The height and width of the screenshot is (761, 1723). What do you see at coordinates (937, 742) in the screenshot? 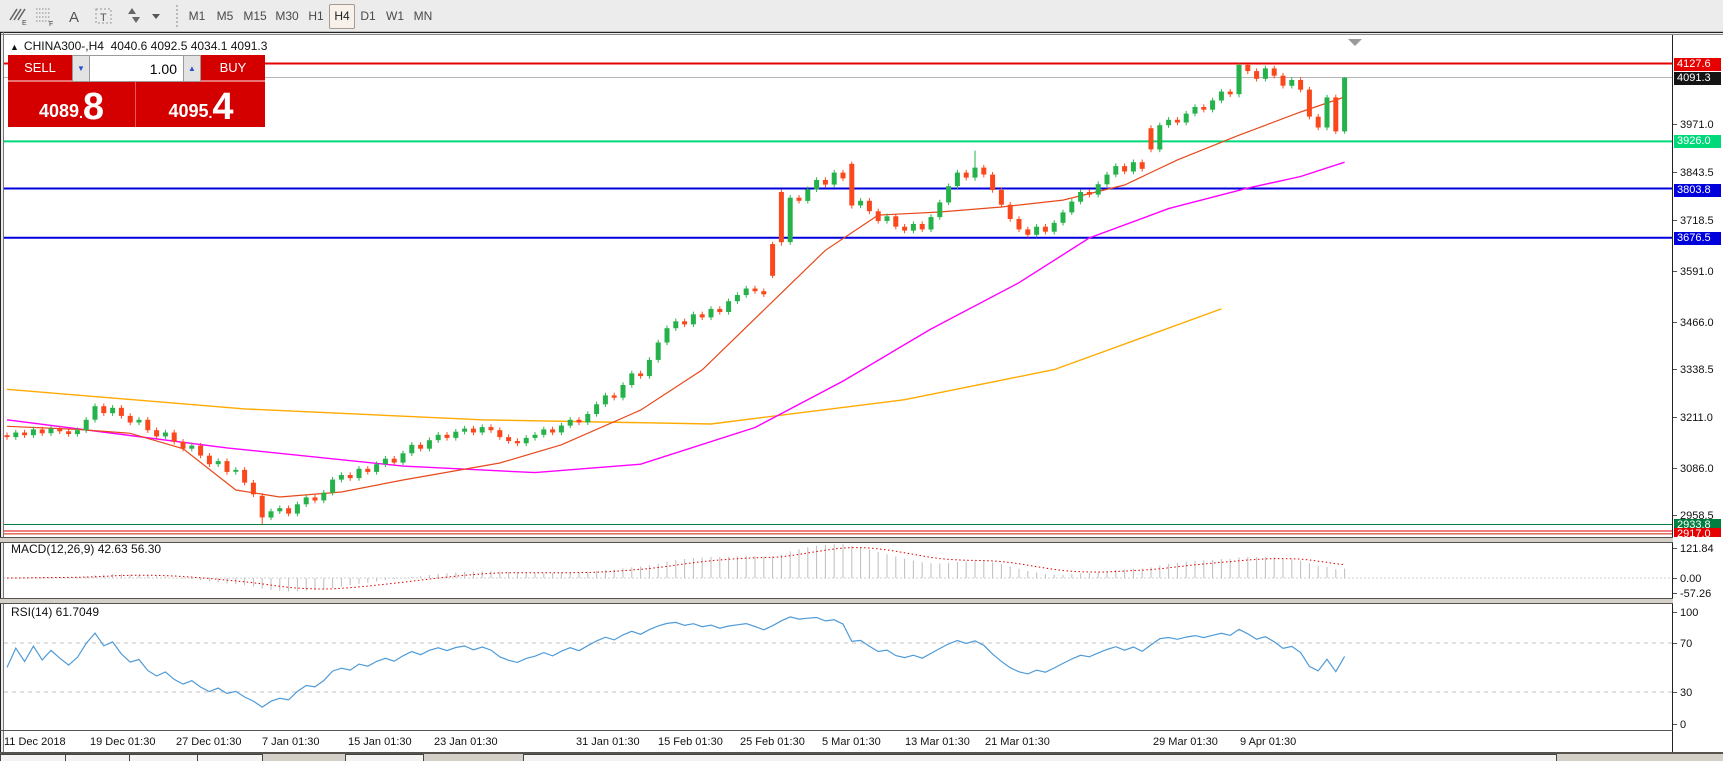
I see `time-axis-label: 13 Mar 01:30` at bounding box center [937, 742].